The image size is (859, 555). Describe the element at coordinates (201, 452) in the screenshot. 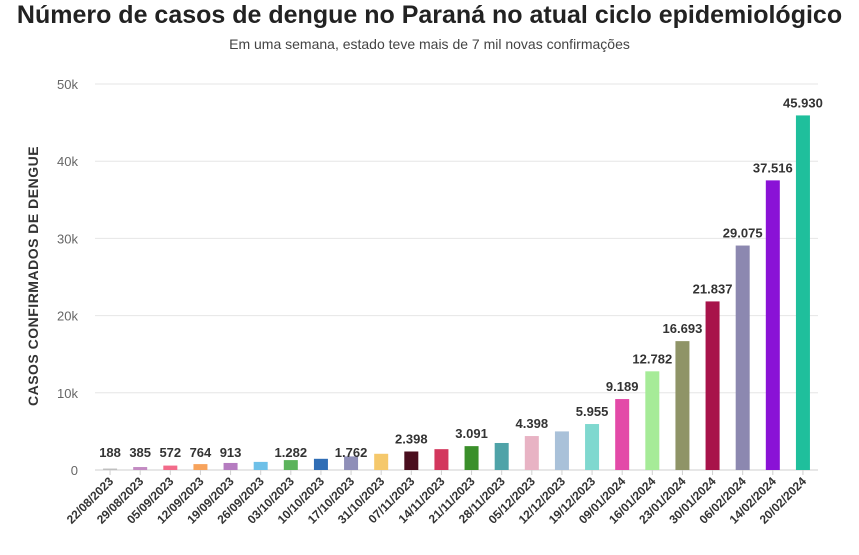

I see `data-label: 764` at that location.